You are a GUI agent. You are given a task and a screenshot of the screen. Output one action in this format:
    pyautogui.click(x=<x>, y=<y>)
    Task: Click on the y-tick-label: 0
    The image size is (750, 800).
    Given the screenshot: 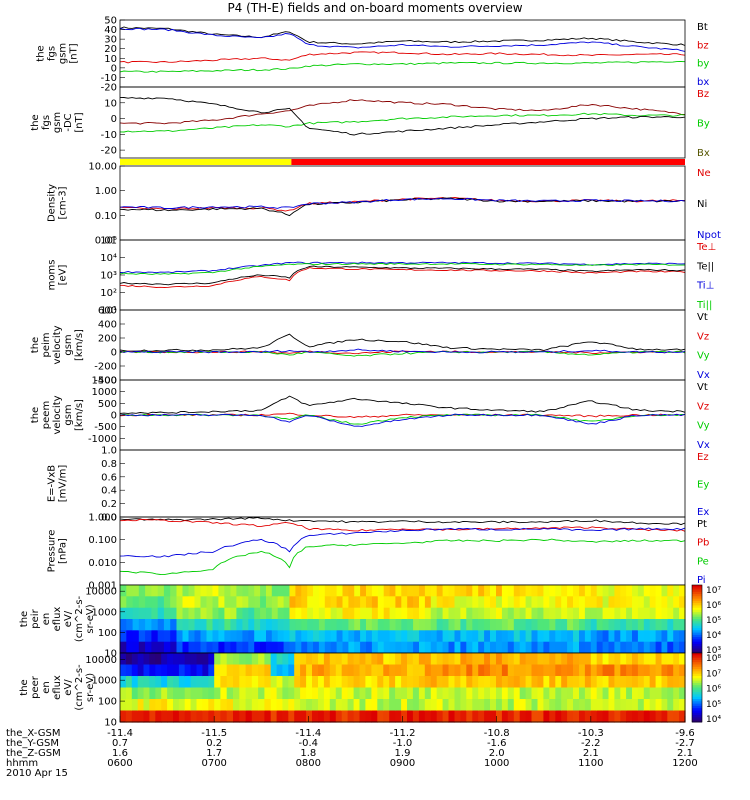 What is the action you would take?
    pyautogui.click(x=114, y=416)
    